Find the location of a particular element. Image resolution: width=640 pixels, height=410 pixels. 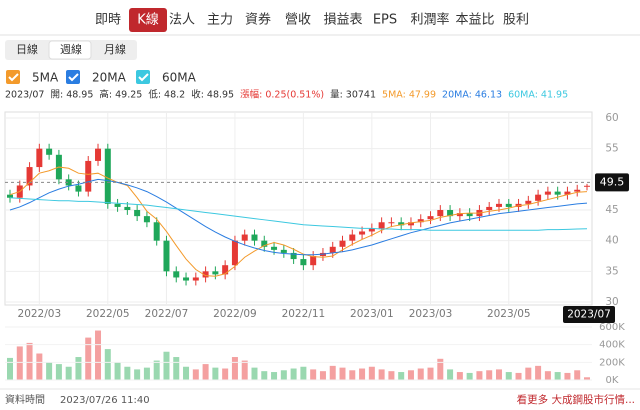

cursor-box is located at coordinates (589, 314).